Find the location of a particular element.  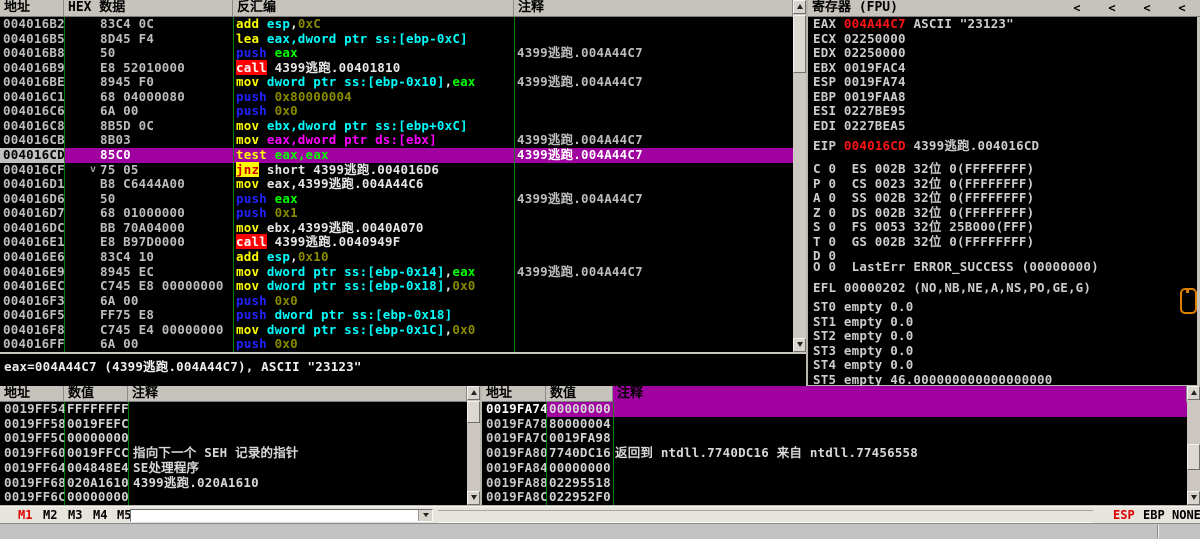

stack-row: 0019FF5C 00000000 is located at coordinates (233, 438).